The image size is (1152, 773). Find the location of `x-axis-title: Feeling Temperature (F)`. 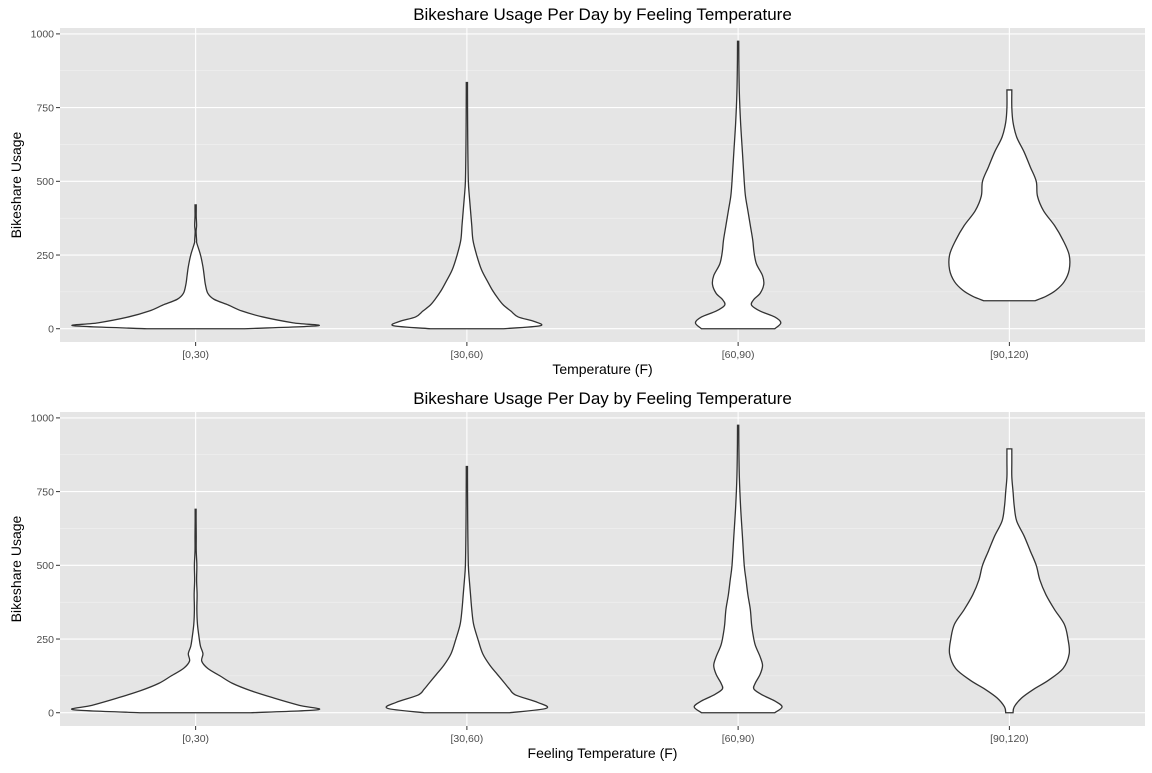

x-axis-title: Feeling Temperature (F) is located at coordinates (603, 753).